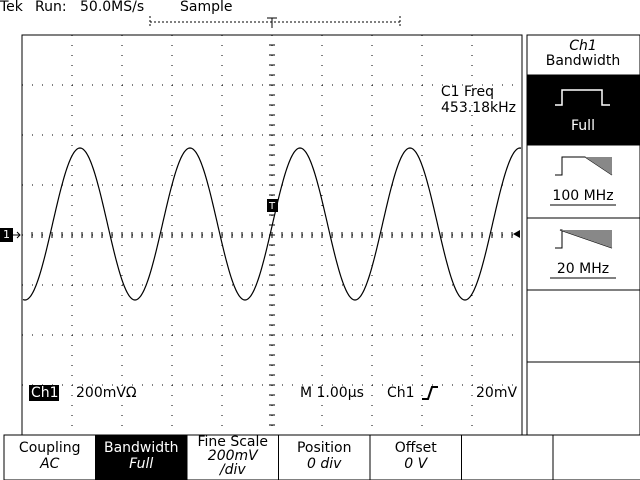 This screenshot has height=480, width=640. What do you see at coordinates (141, 464) in the screenshot?
I see `button-value: Full` at bounding box center [141, 464].